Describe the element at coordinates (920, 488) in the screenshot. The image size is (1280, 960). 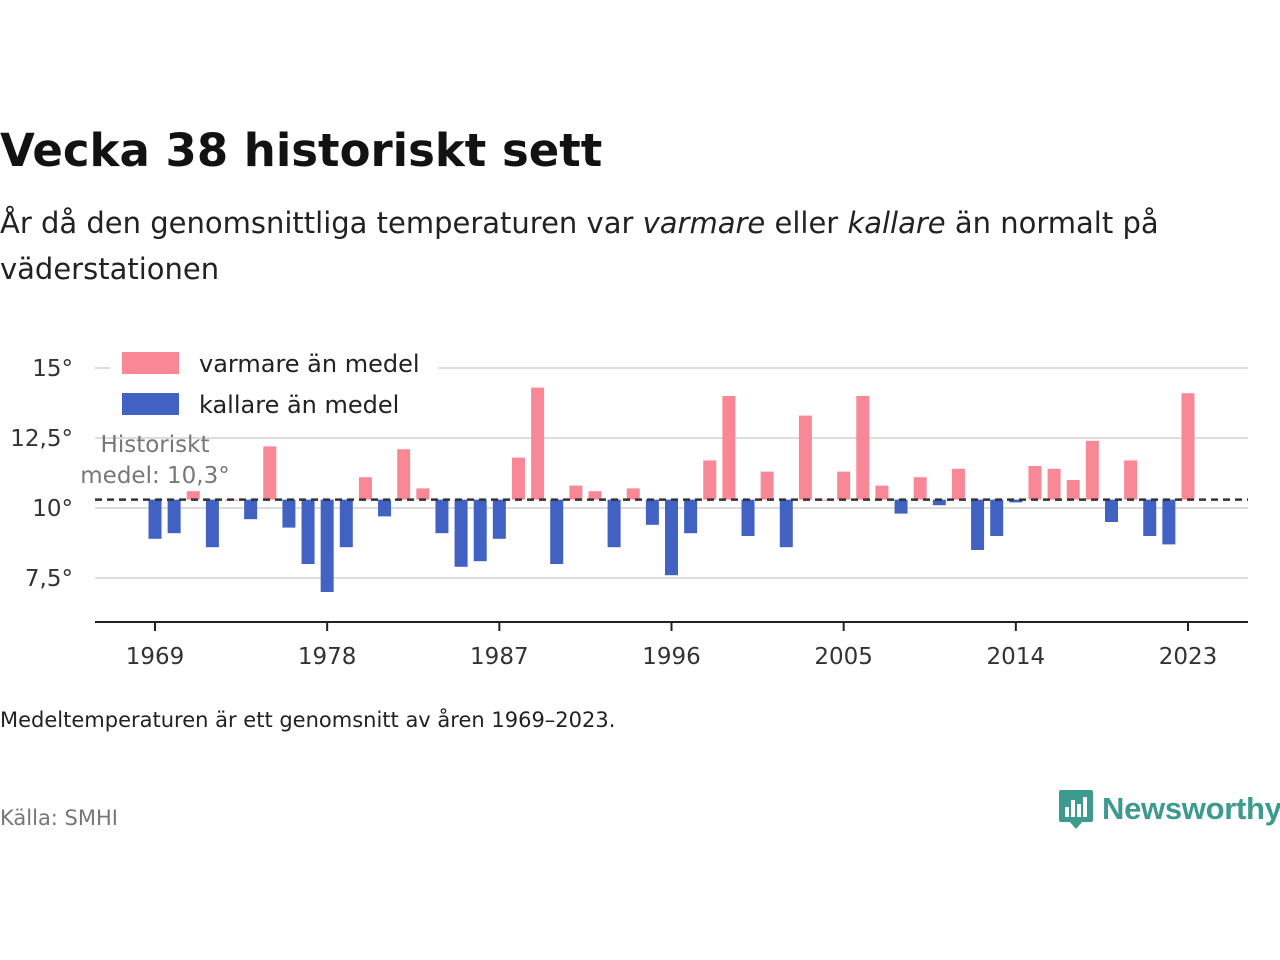
I see `bar-2009` at that location.